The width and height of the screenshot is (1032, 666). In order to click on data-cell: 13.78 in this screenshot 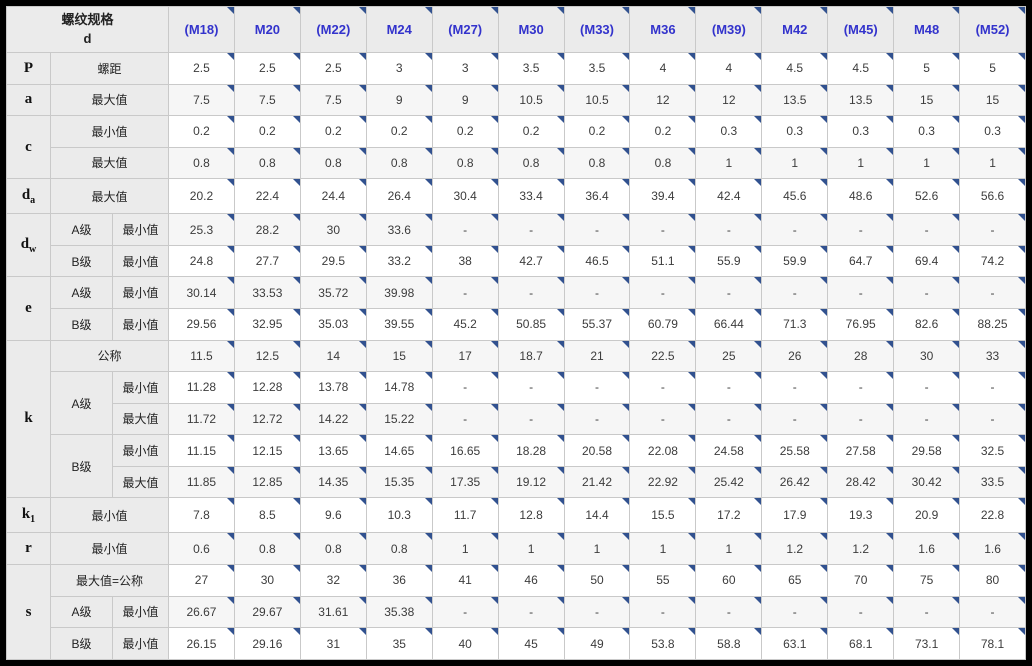, I will do `click(333, 387)`.